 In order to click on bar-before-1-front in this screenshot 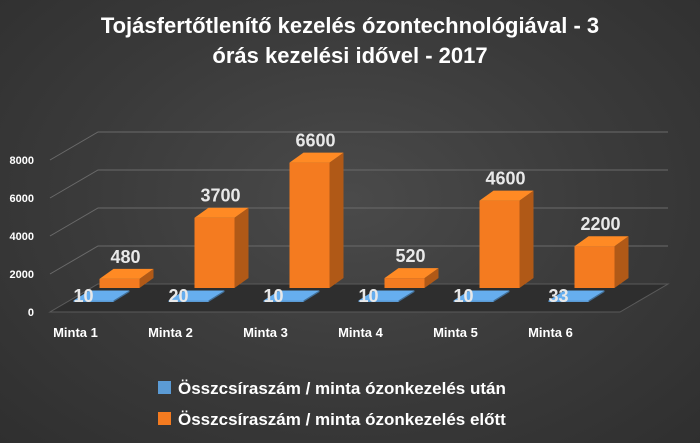, I will do `click(119, 283)`.